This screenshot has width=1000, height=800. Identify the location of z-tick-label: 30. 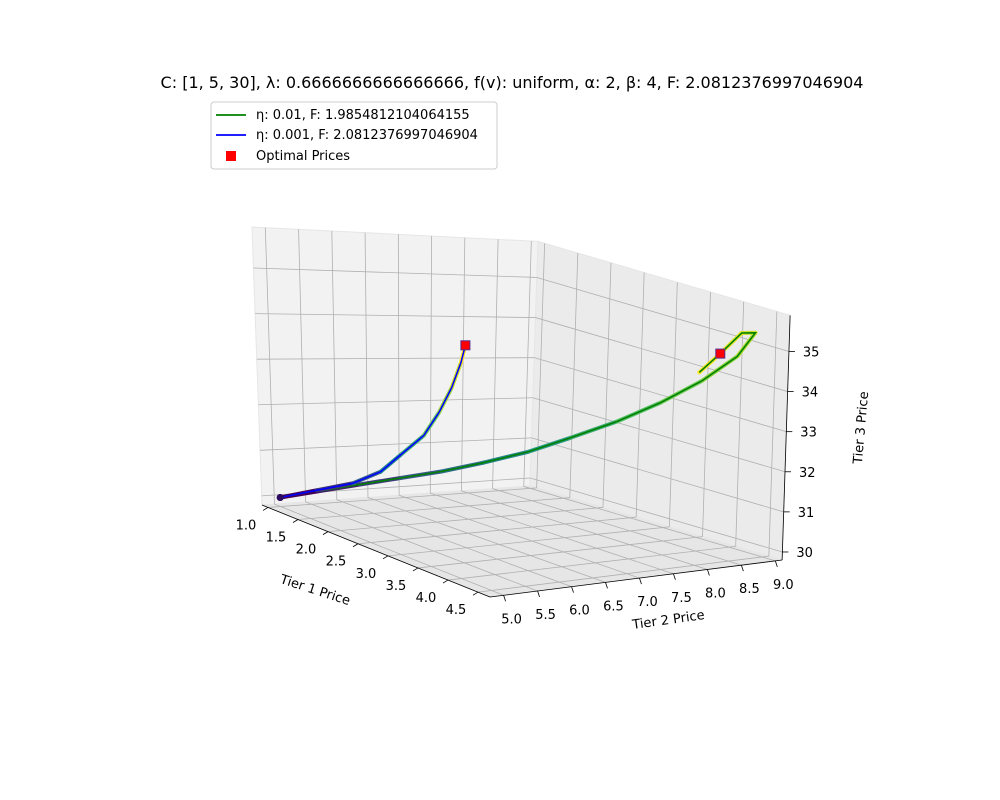
(804, 553).